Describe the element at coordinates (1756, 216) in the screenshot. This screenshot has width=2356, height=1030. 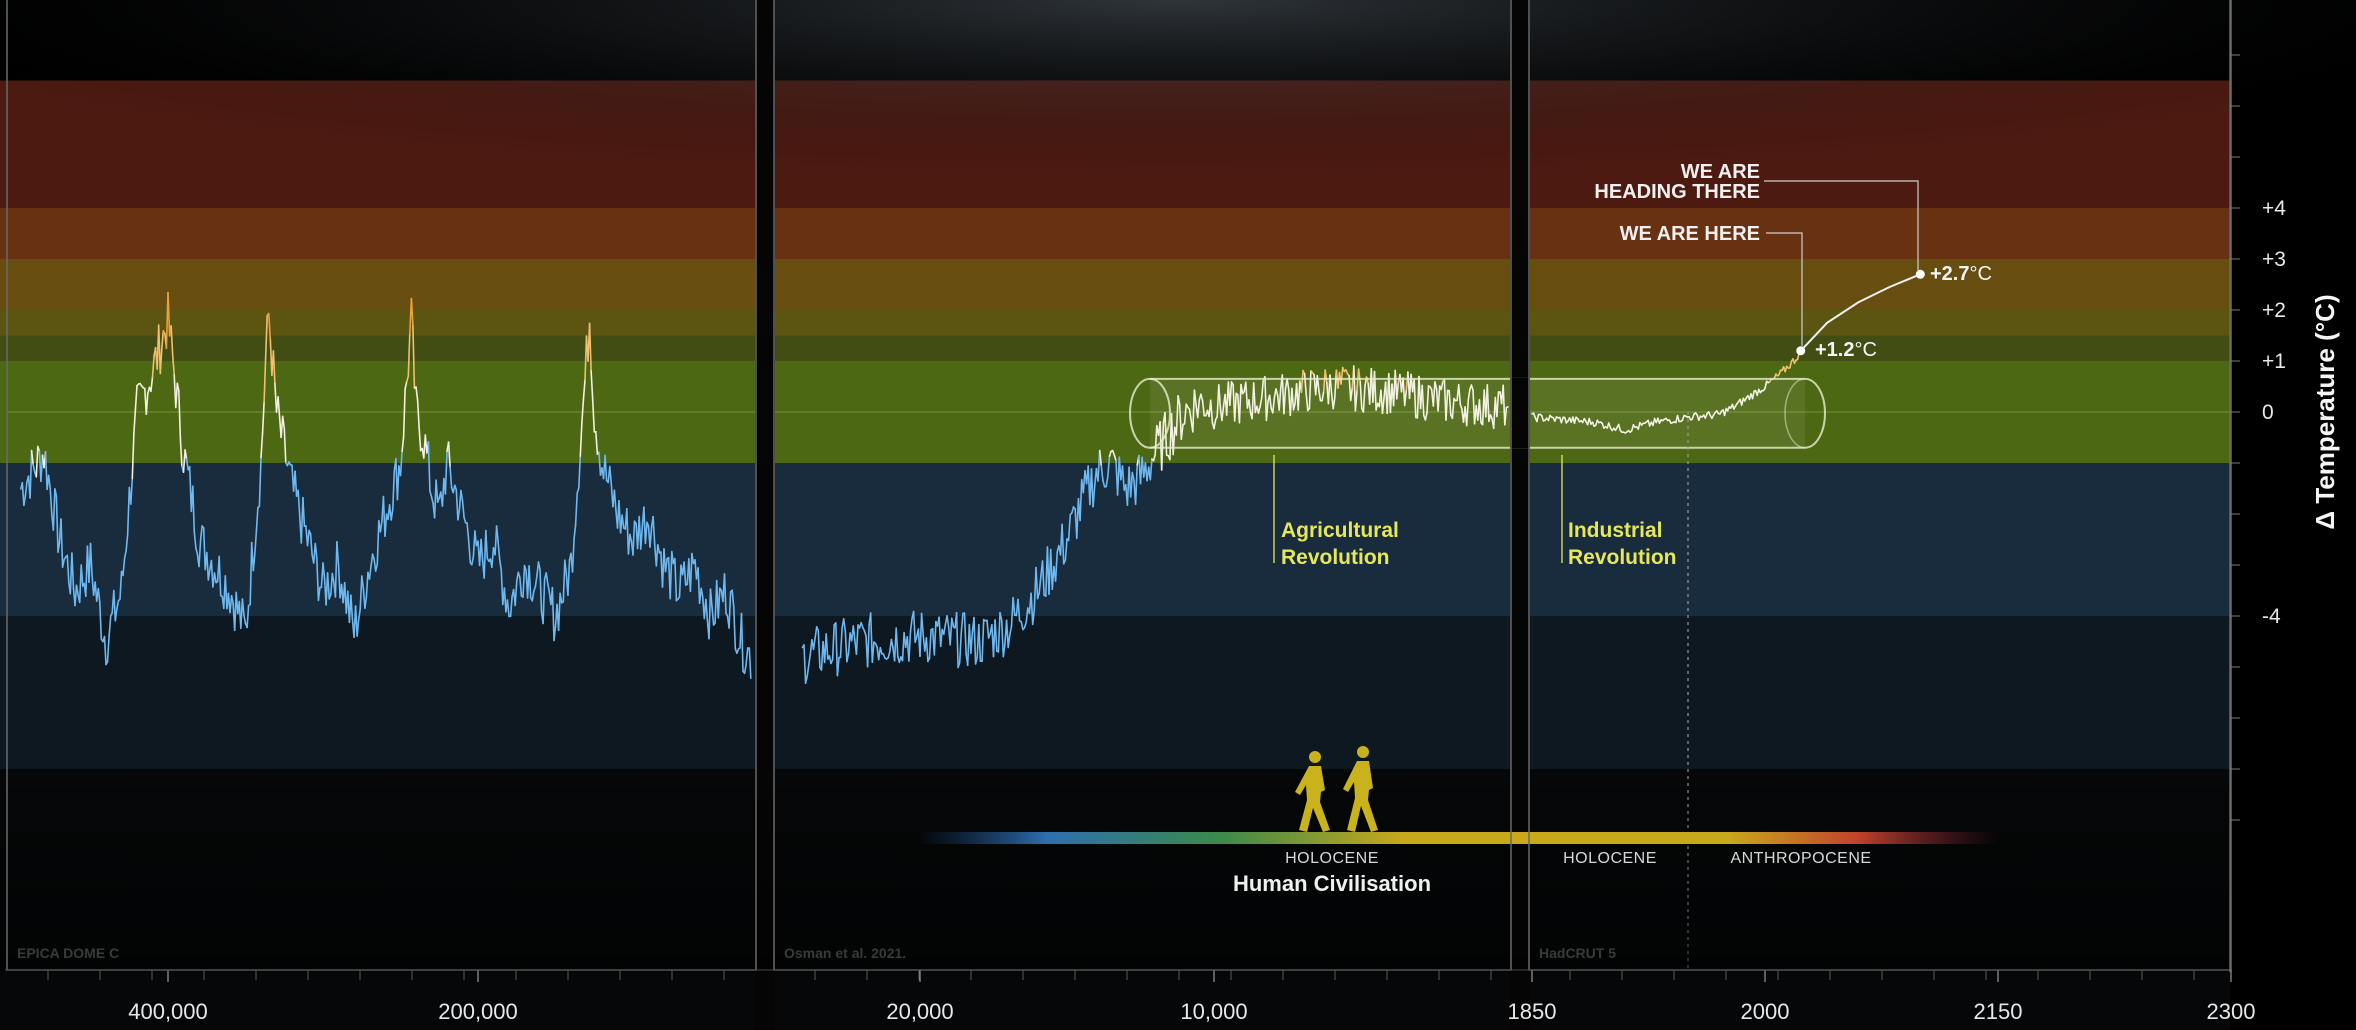
I see `annotation-we-are-heading-there: WE ARE HEADING THERE` at that location.